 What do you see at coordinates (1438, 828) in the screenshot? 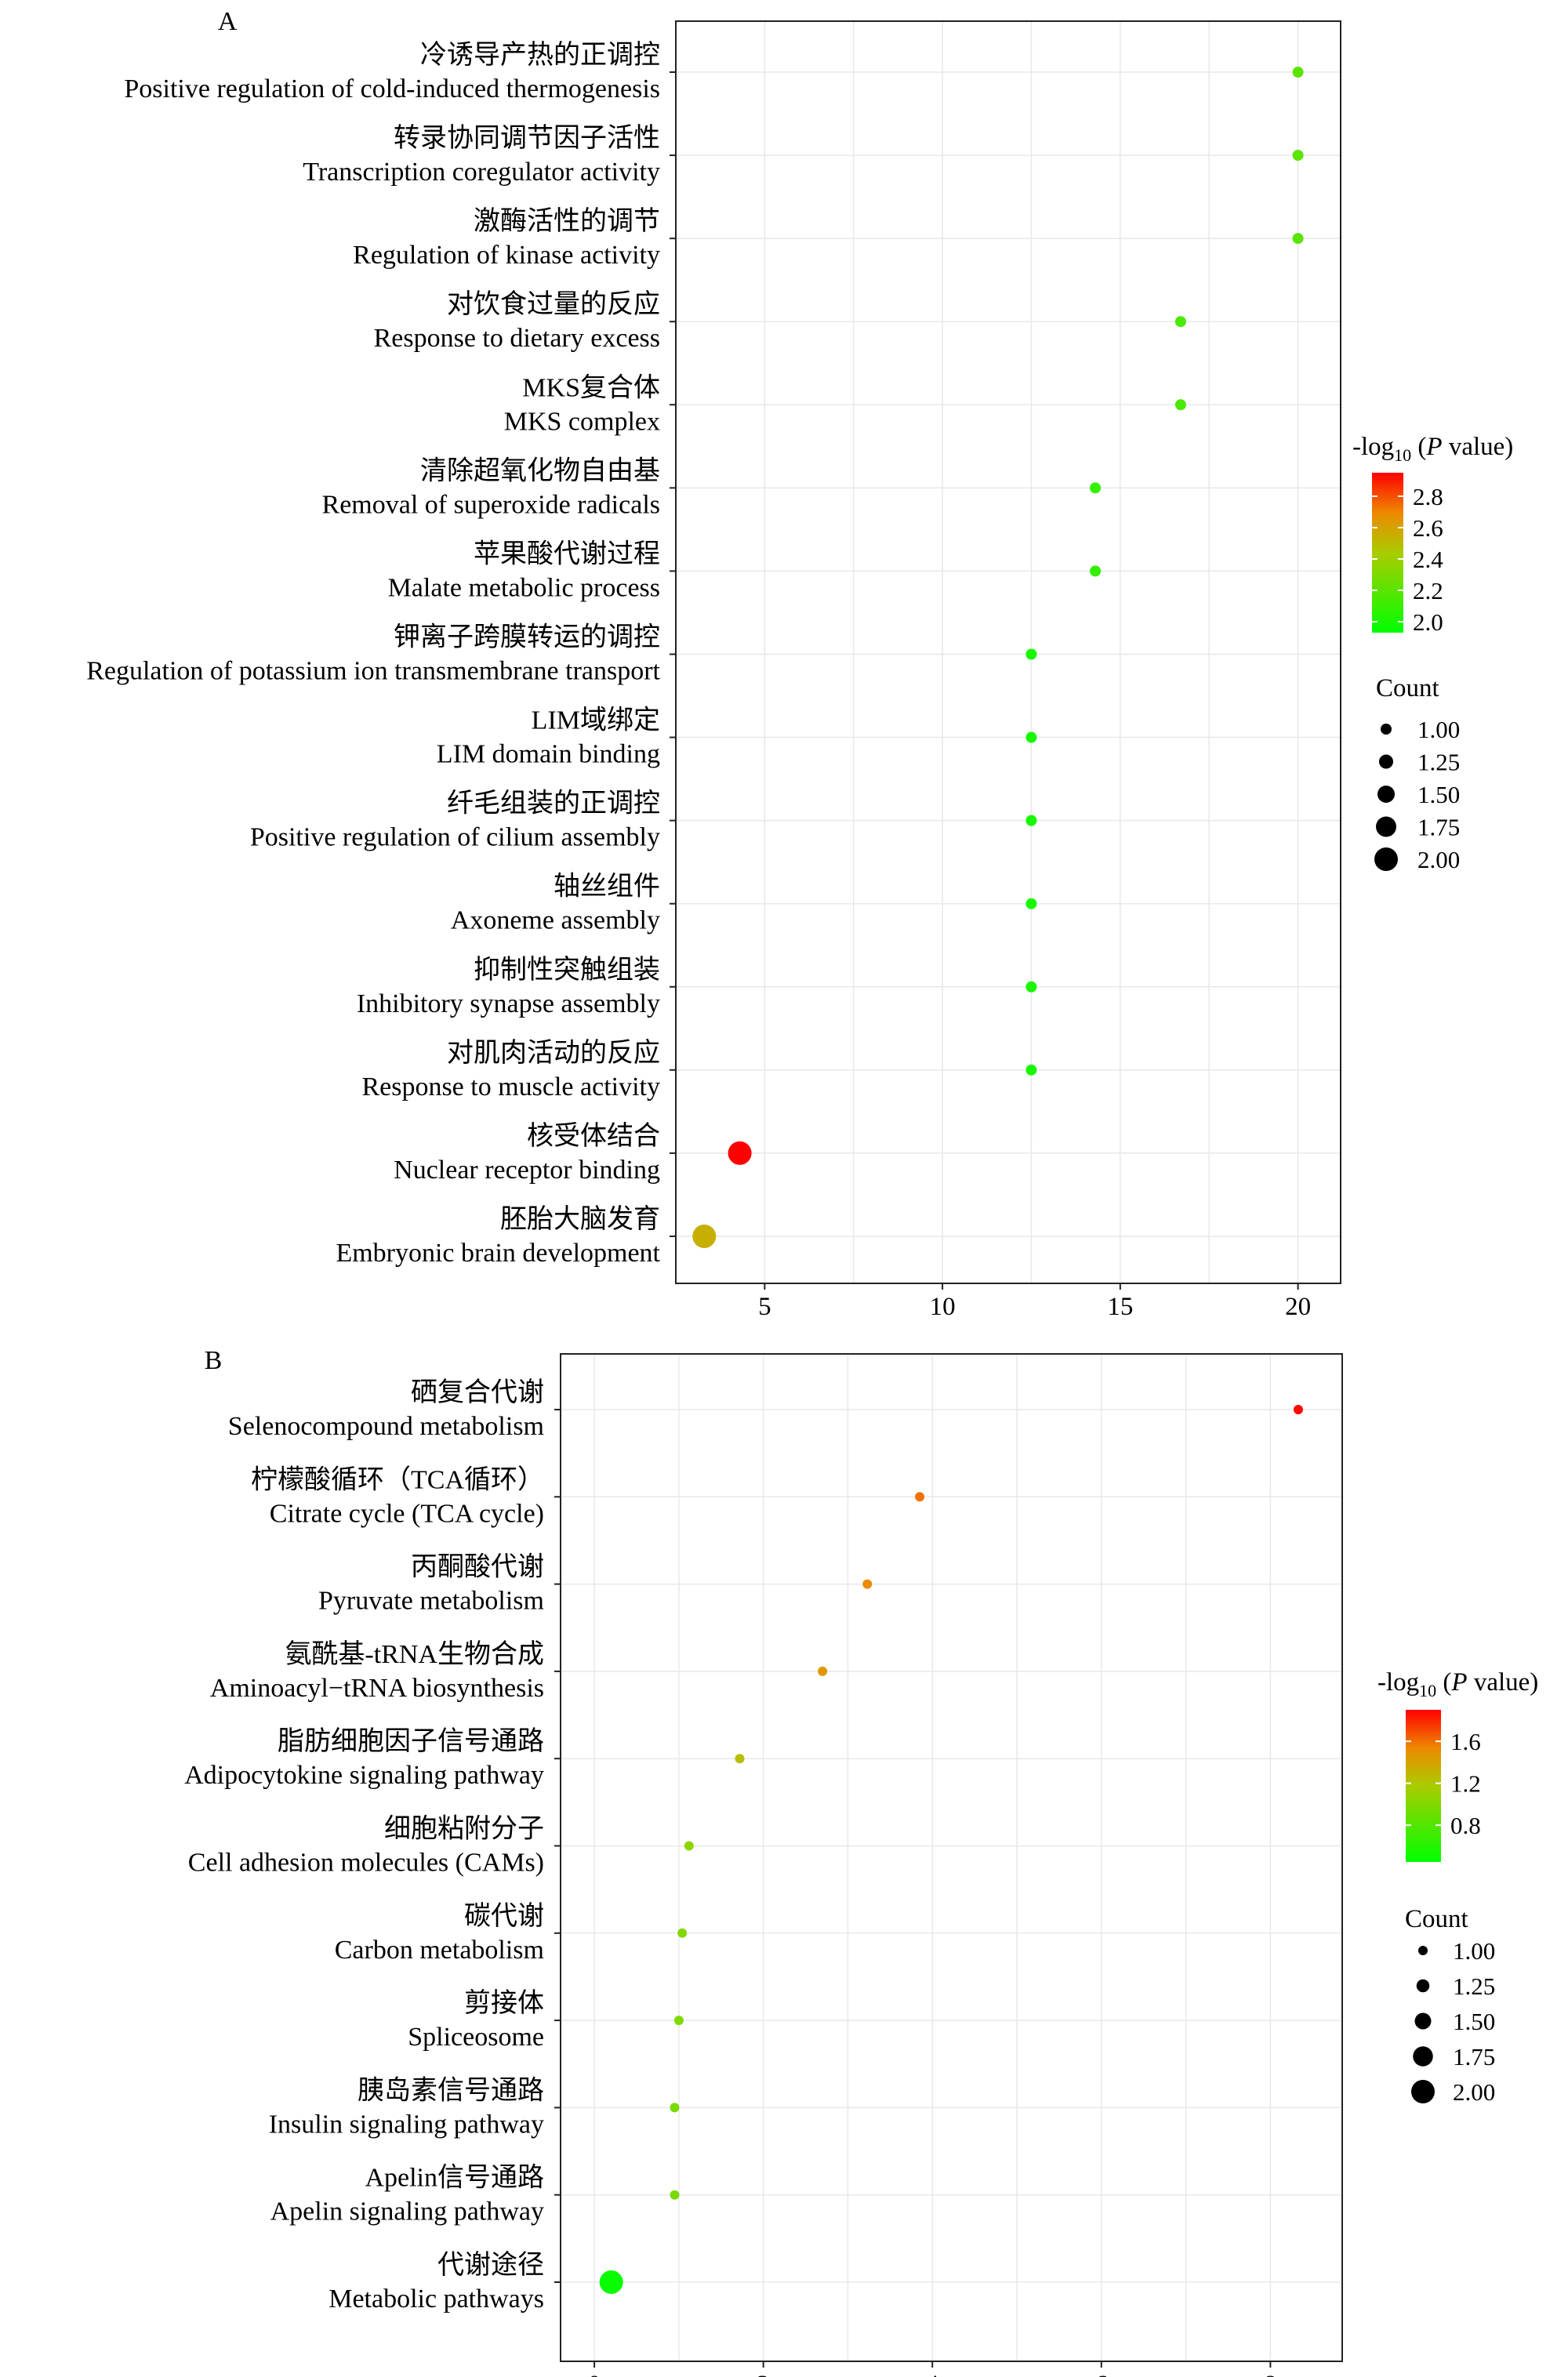
I see `size-legend-label: 1.75` at bounding box center [1438, 828].